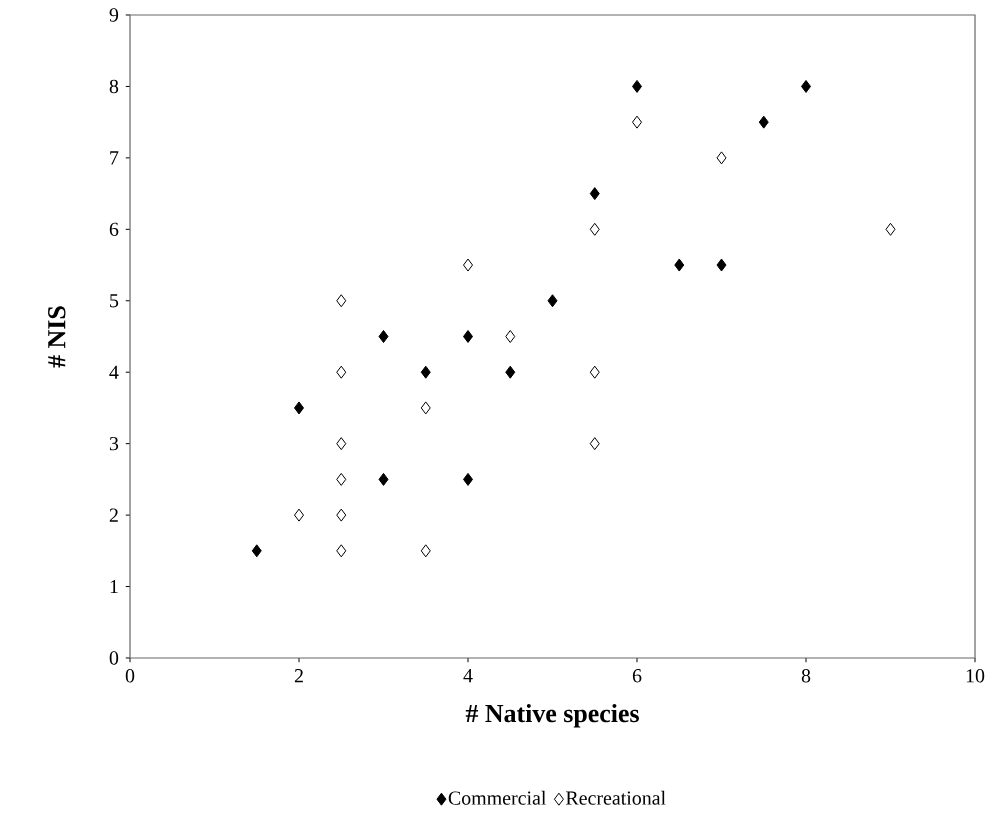 The image size is (1002, 824). Describe the element at coordinates (114, 586) in the screenshot. I see `y-tick-label: 1` at that location.